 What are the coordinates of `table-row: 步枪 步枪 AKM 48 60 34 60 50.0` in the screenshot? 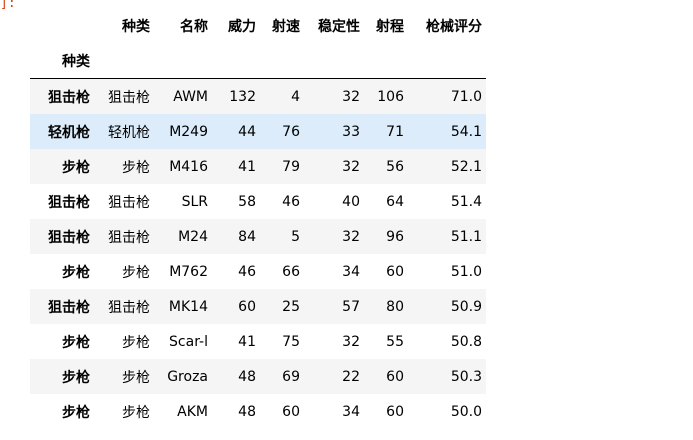 It's located at (258, 411).